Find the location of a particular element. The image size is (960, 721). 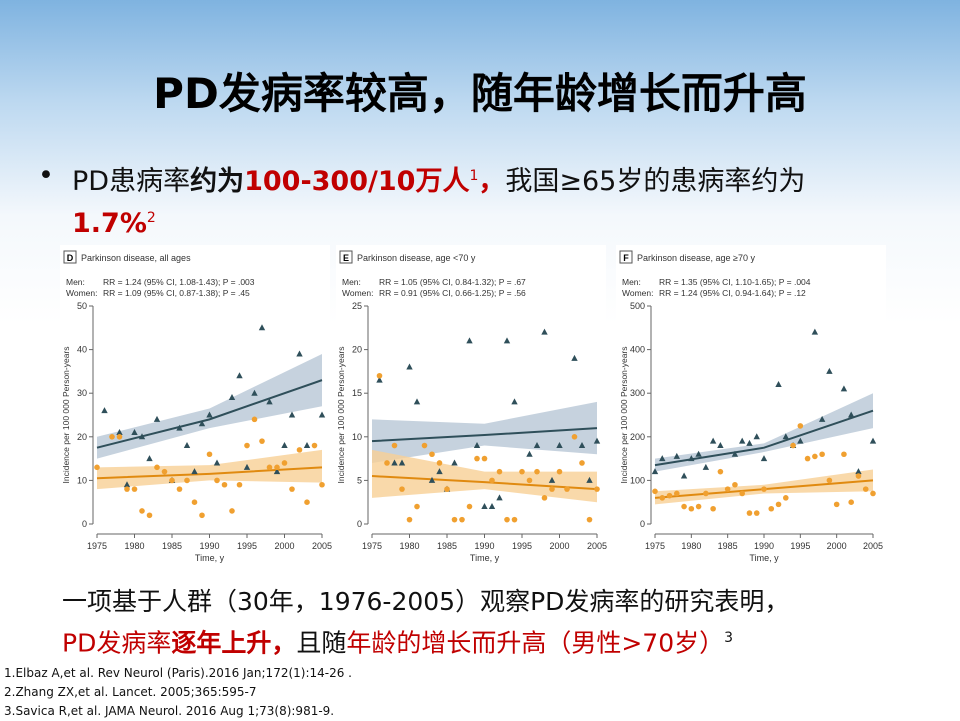

text: 我国≥65岁的患病率约为 is located at coordinates (655, 181).